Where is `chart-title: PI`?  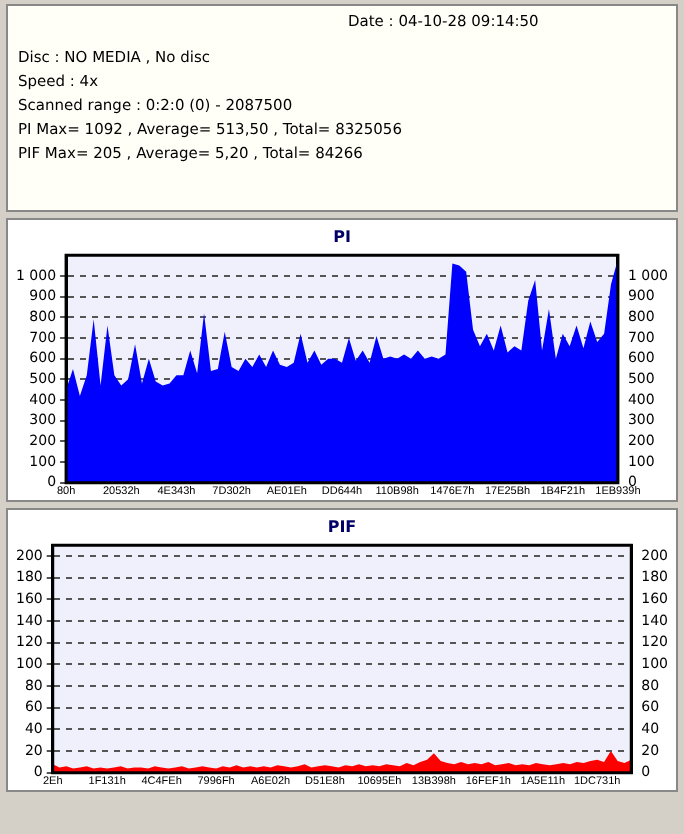 chart-title: PI is located at coordinates (342, 236).